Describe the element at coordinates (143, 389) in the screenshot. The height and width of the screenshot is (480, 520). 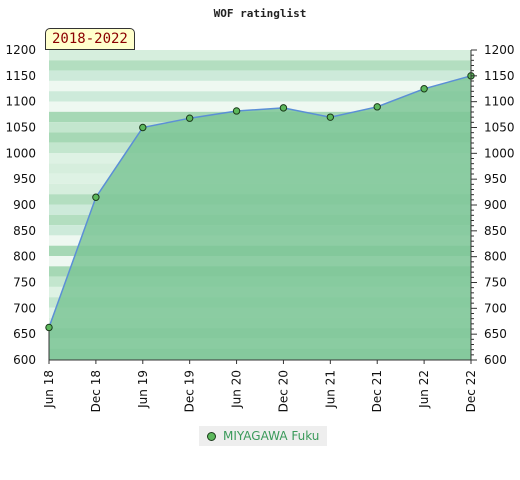
I see `x-tick-label: Jun 19` at that location.